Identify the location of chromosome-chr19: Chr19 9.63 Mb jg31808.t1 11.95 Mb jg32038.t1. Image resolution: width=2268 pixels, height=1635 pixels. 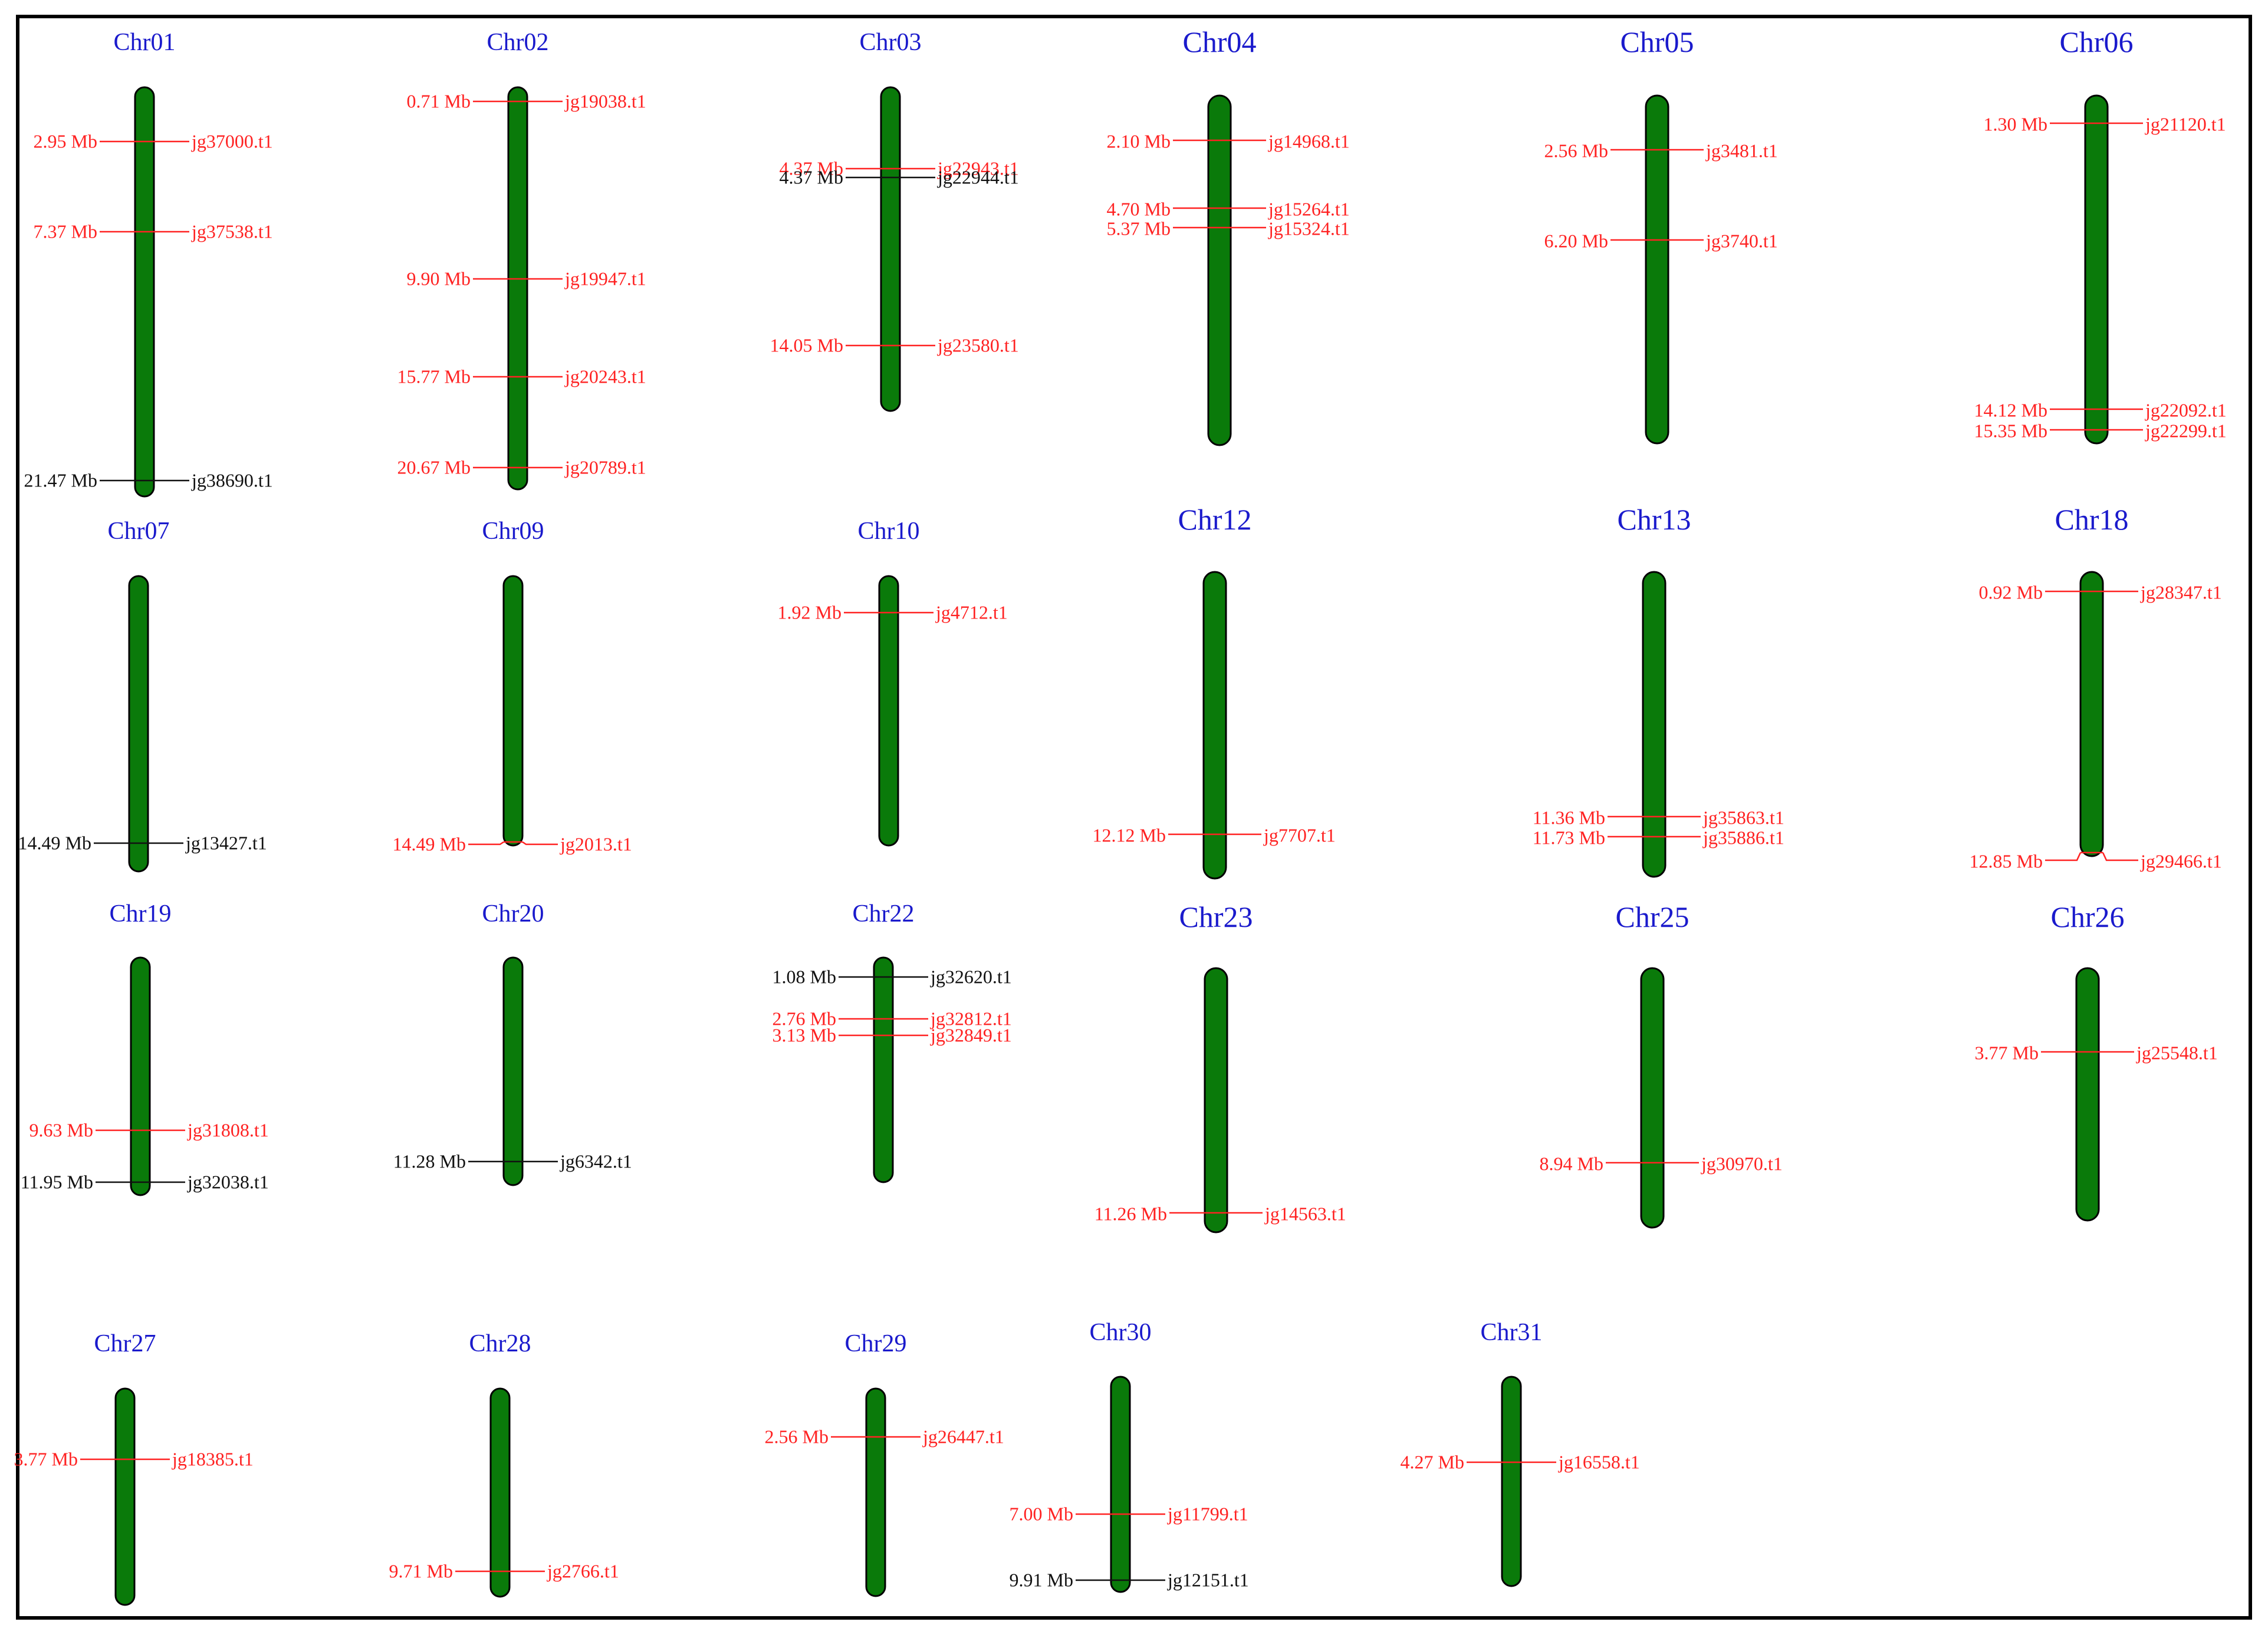
(145, 1048).